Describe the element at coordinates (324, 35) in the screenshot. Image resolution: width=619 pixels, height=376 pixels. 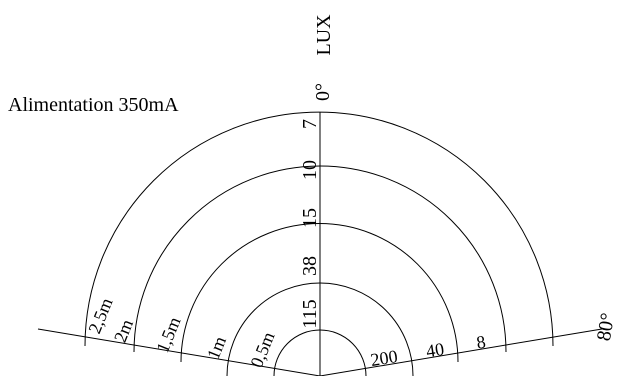
I see `axis-label: LUX` at that location.